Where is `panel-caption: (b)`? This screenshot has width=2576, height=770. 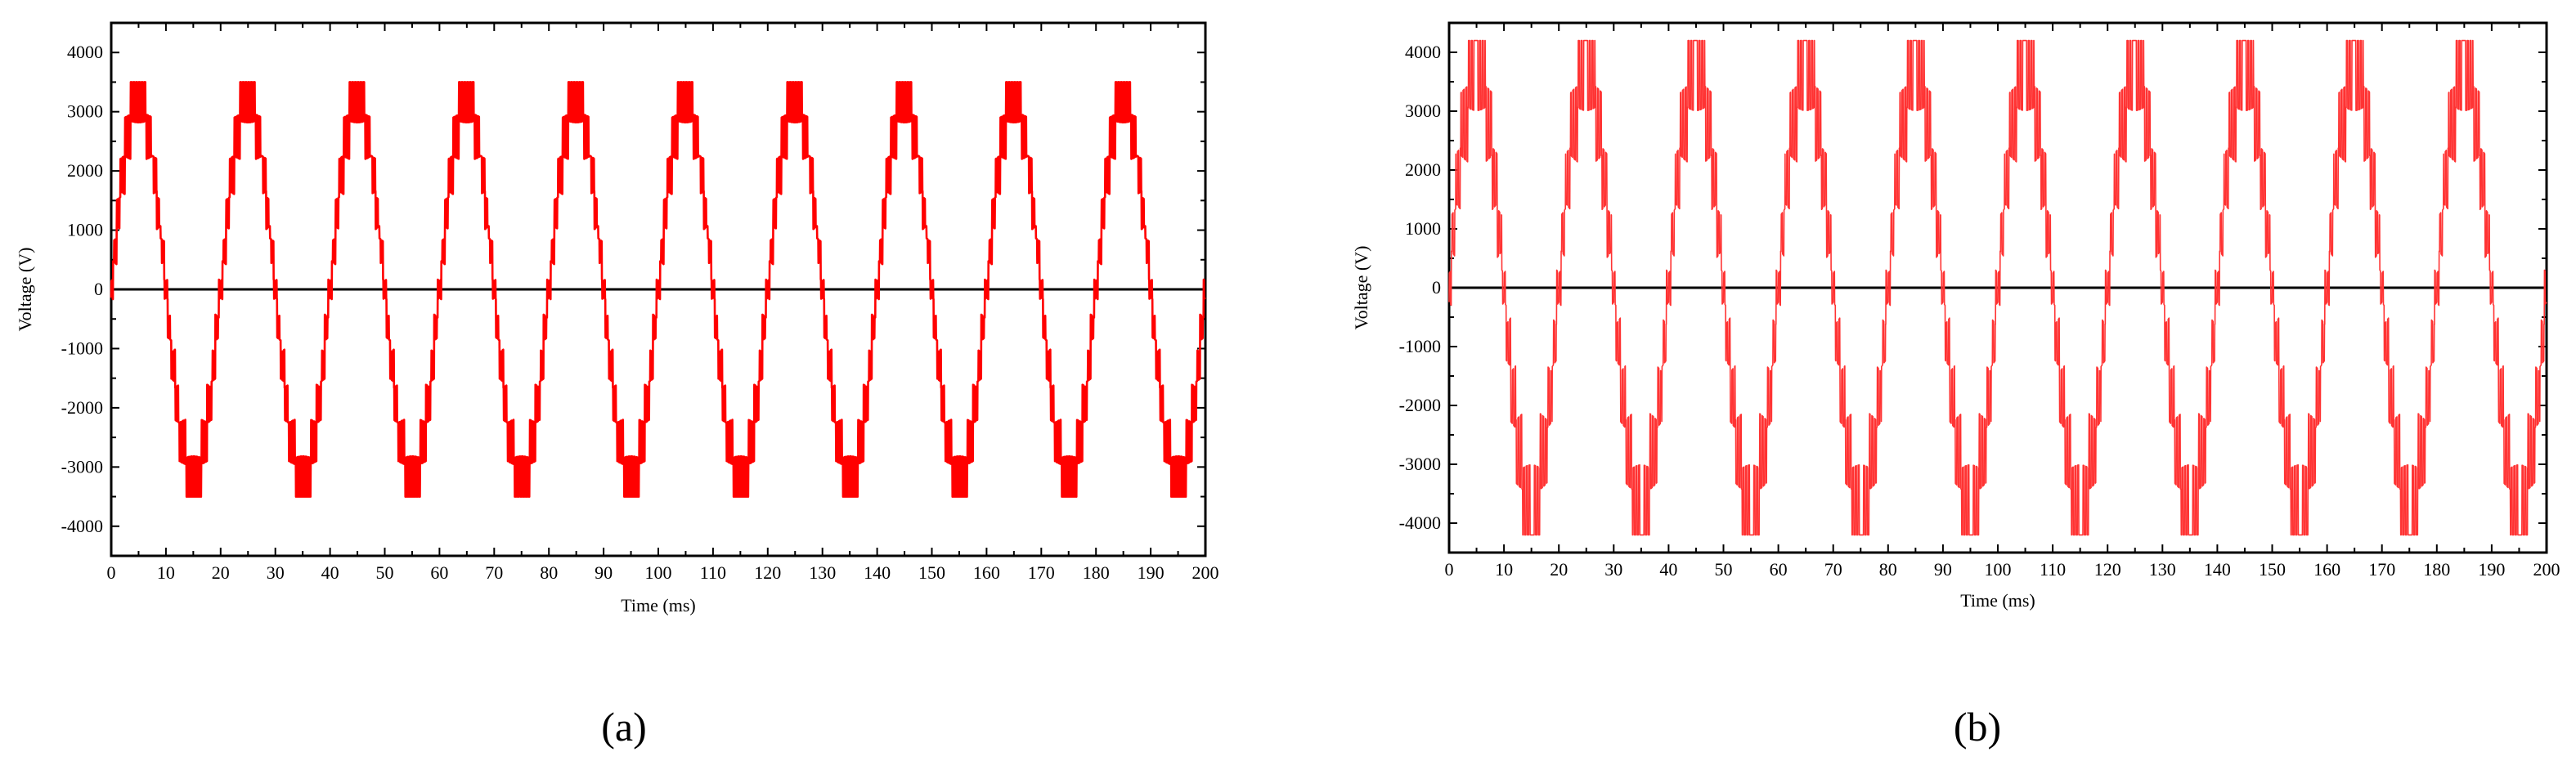 panel-caption: (b) is located at coordinates (1977, 727).